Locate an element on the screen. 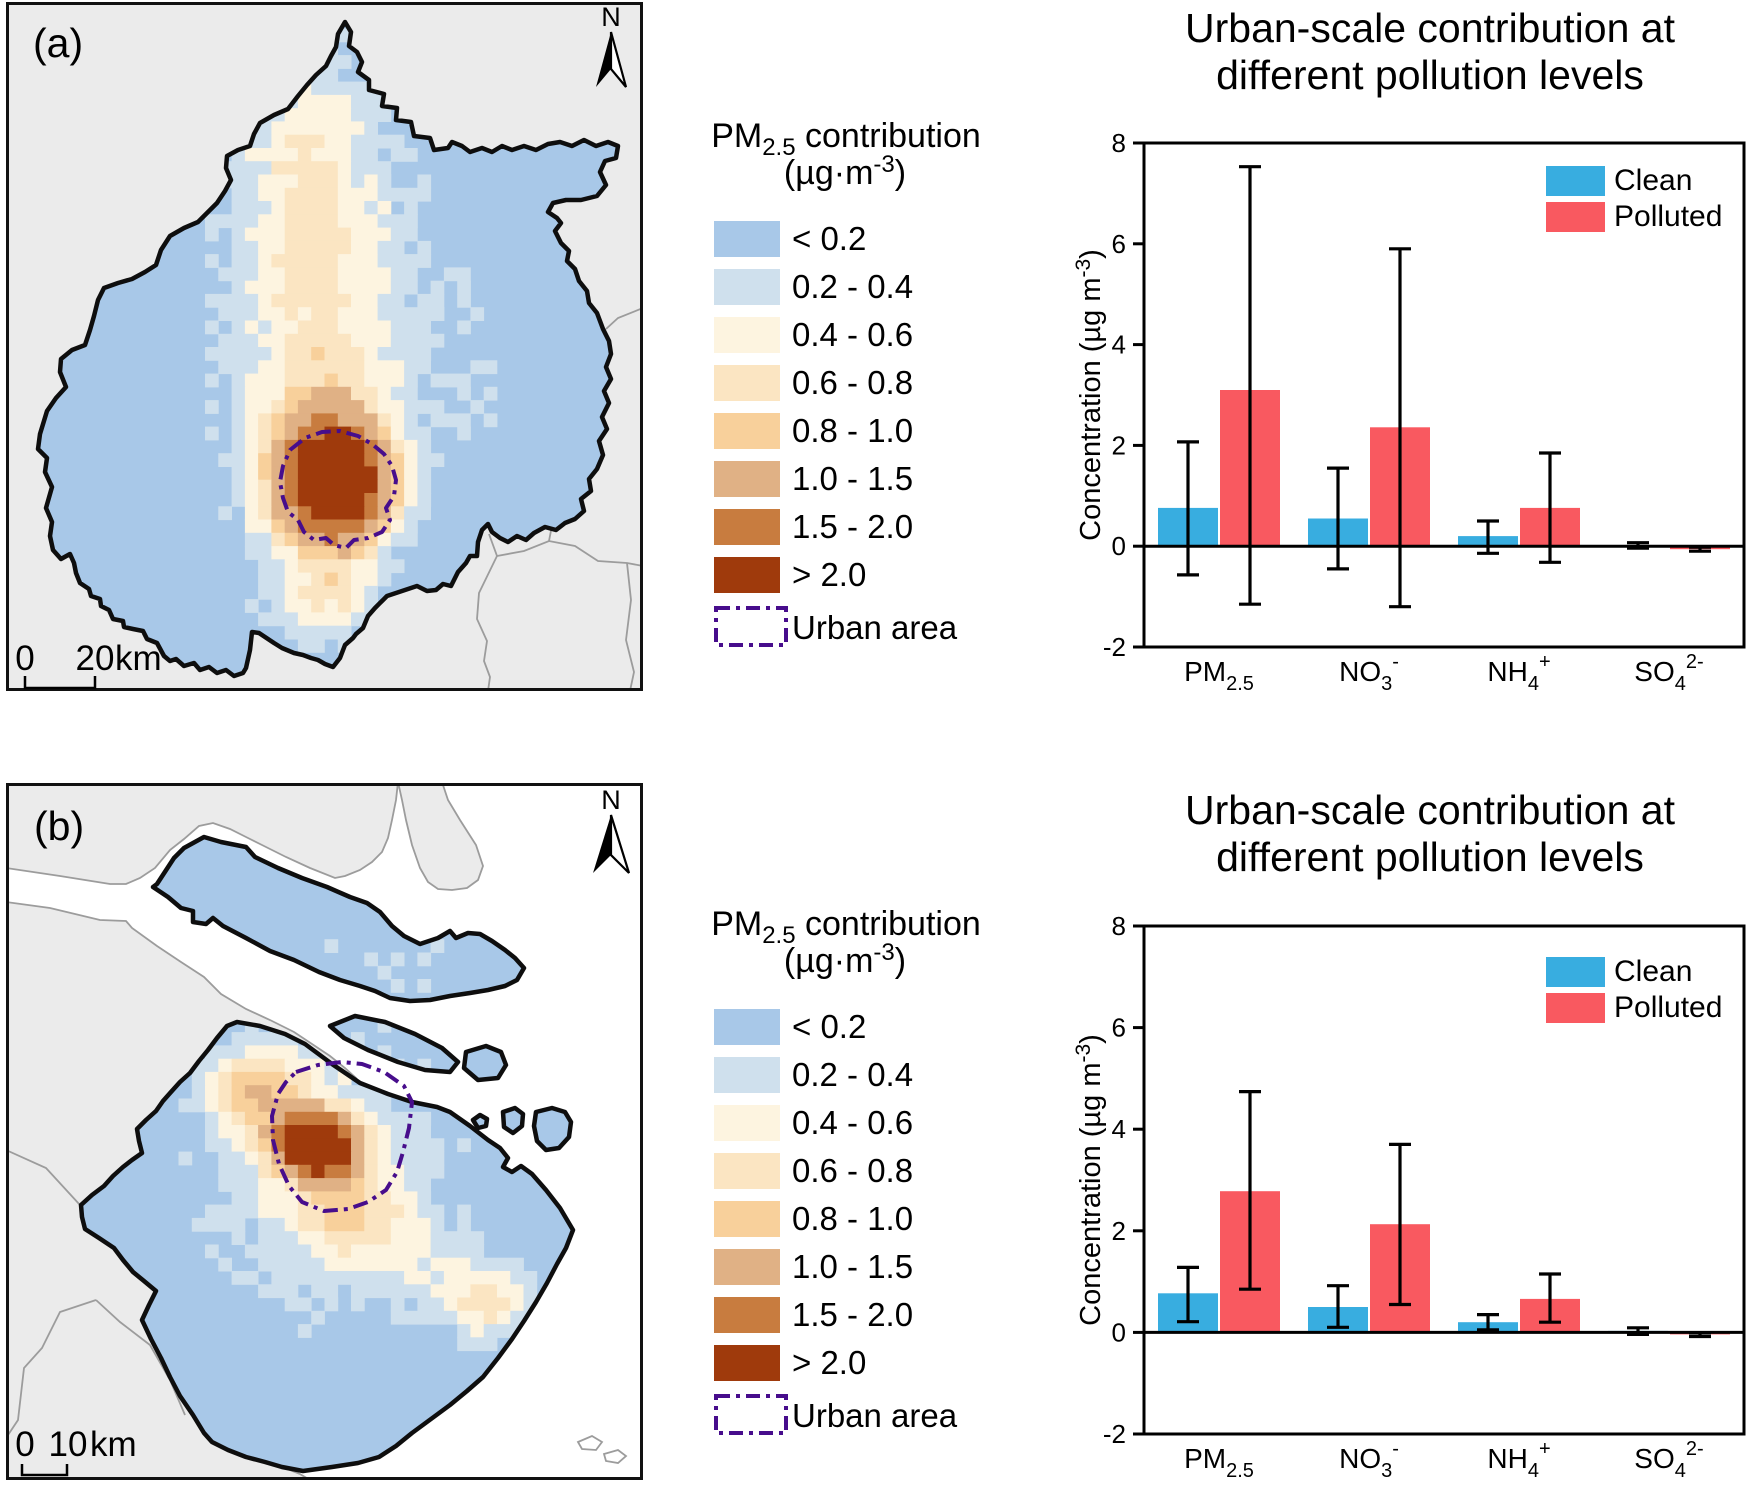  svg-text: (µg·m-3) is located at coordinates (845, 171).